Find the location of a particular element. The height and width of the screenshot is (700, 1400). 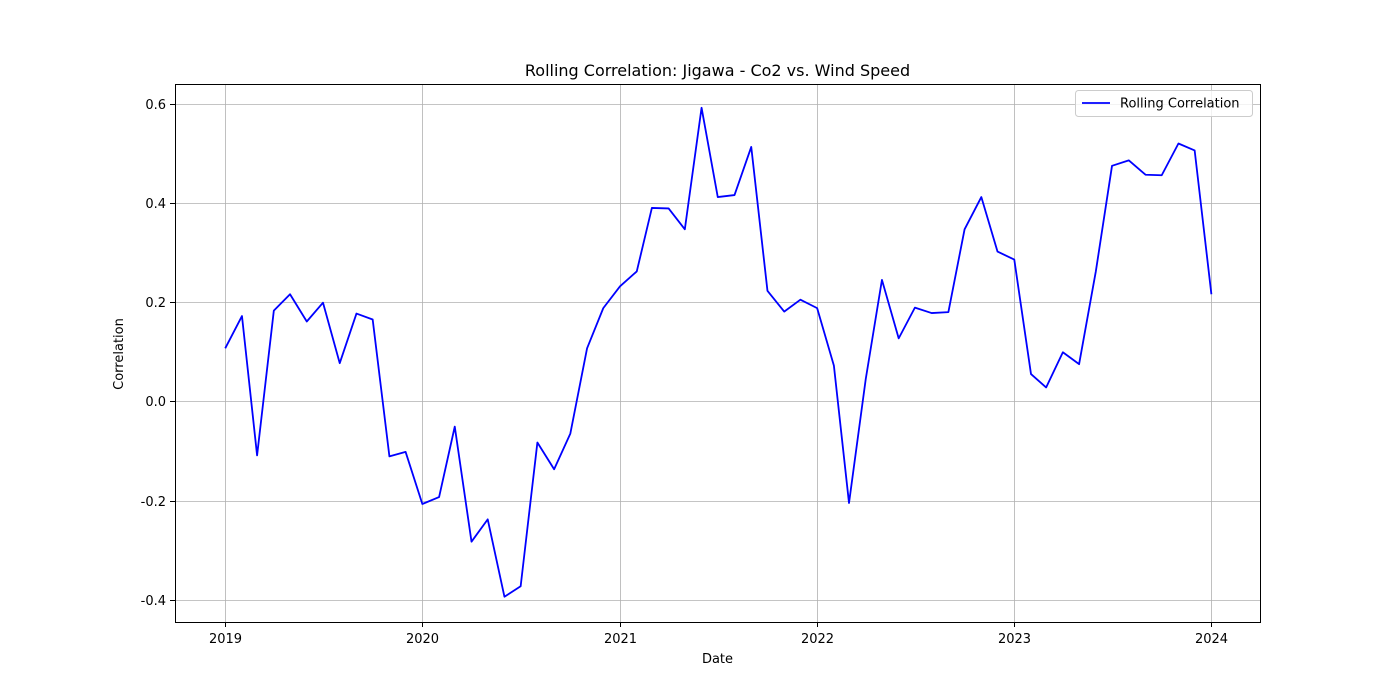

y-axis-title: Correlation is located at coordinates (119, 354).